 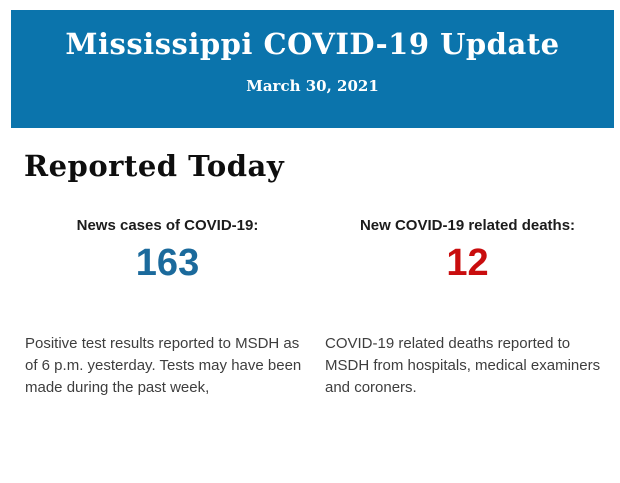 I want to click on page-title: Mississippi COVID-19 Update, so click(x=312, y=44).